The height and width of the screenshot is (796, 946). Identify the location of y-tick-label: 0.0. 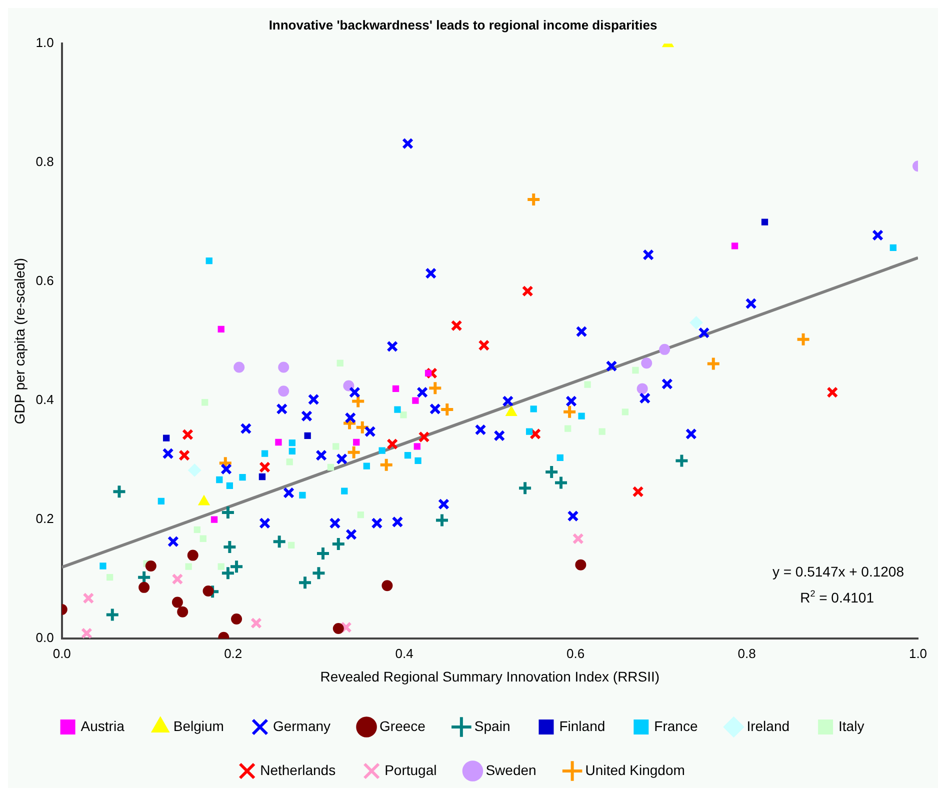
(45, 638).